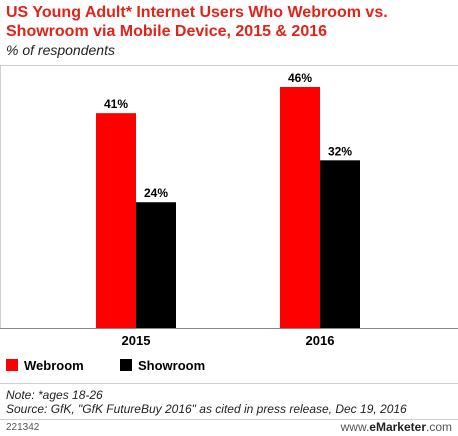 The image size is (458, 436). I want to click on data-label-webroom-2015: 41%, so click(116, 104).